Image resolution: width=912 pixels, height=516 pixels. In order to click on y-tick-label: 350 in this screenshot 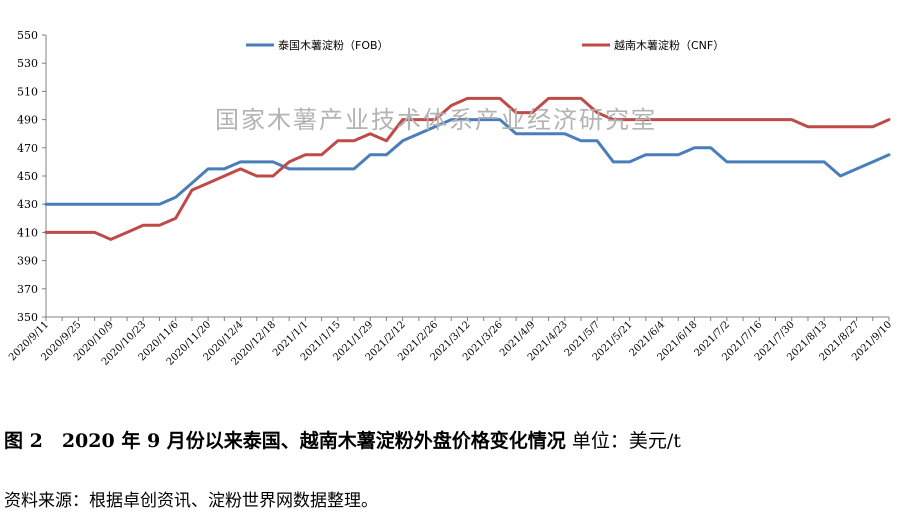, I will do `click(27, 317)`.